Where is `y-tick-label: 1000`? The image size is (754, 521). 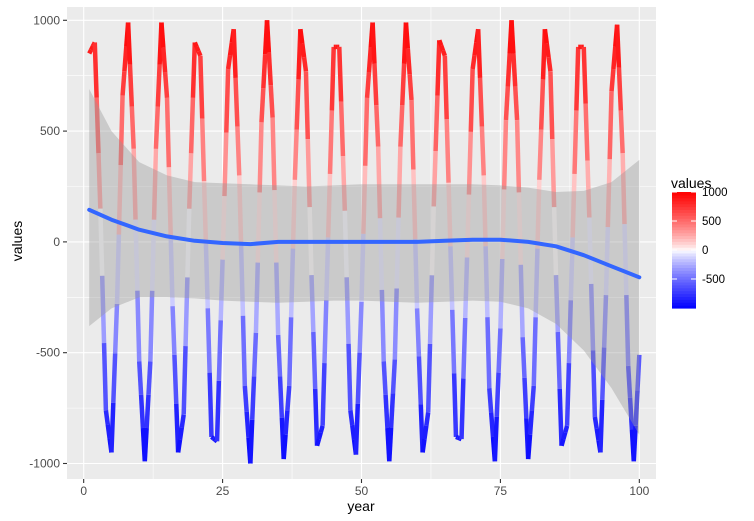
y-tick-label: 1000 is located at coordinates (46, 20).